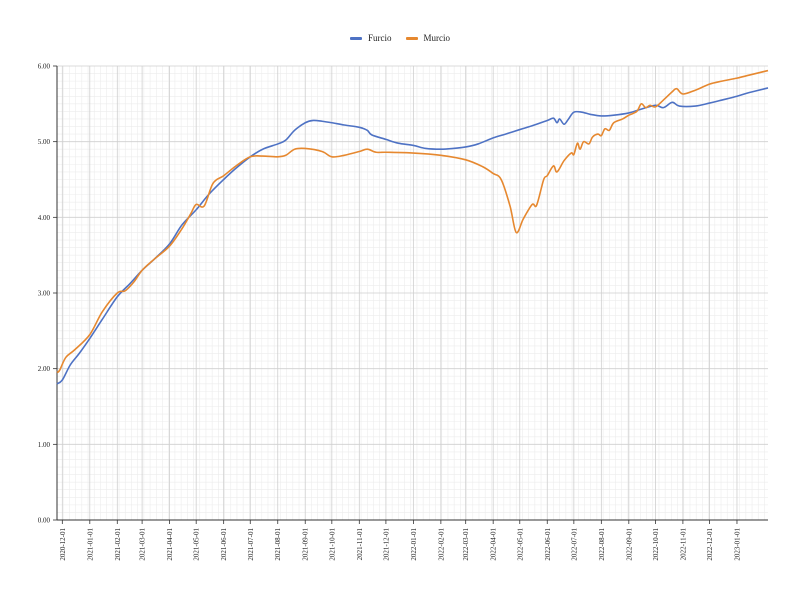 The width and height of the screenshot is (800, 594). Describe the element at coordinates (332, 544) in the screenshot. I see `x-tick-label: 2021-10-01` at that location.